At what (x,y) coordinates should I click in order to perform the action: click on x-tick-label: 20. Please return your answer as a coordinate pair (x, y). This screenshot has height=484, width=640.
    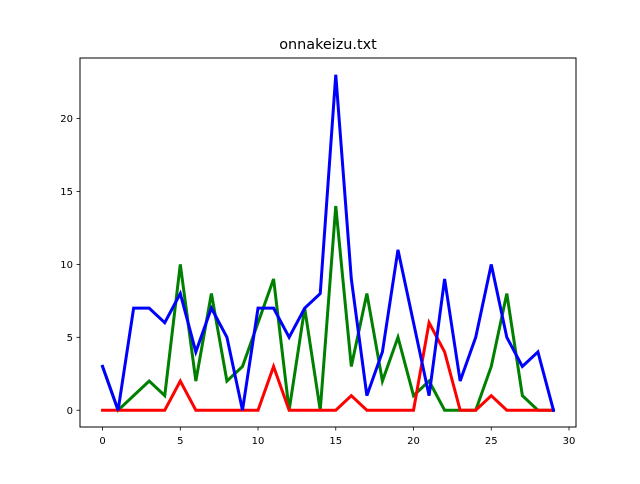
    Looking at the image, I should click on (413, 441).